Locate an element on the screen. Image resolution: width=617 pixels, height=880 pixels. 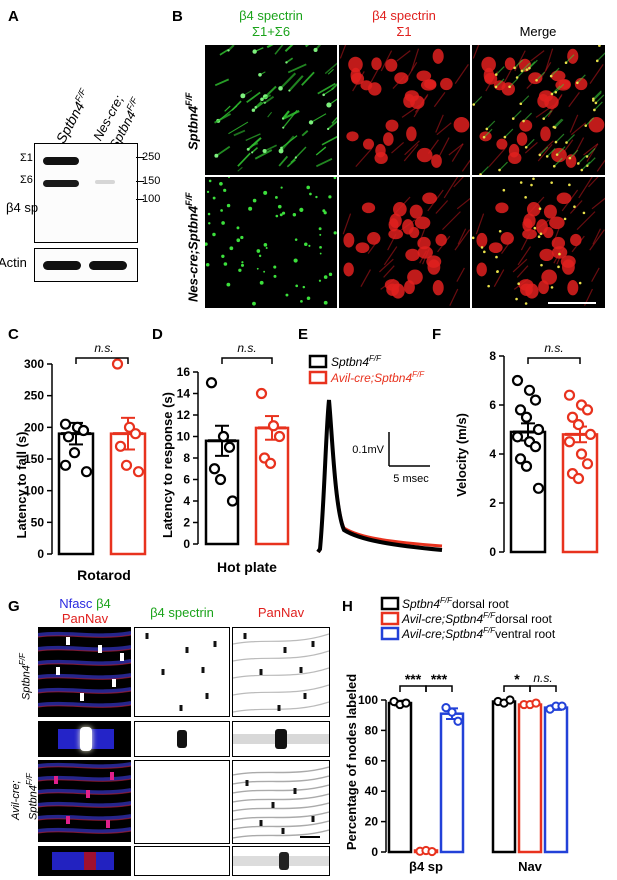
sig-label: *** is located at coordinates (413, 679).